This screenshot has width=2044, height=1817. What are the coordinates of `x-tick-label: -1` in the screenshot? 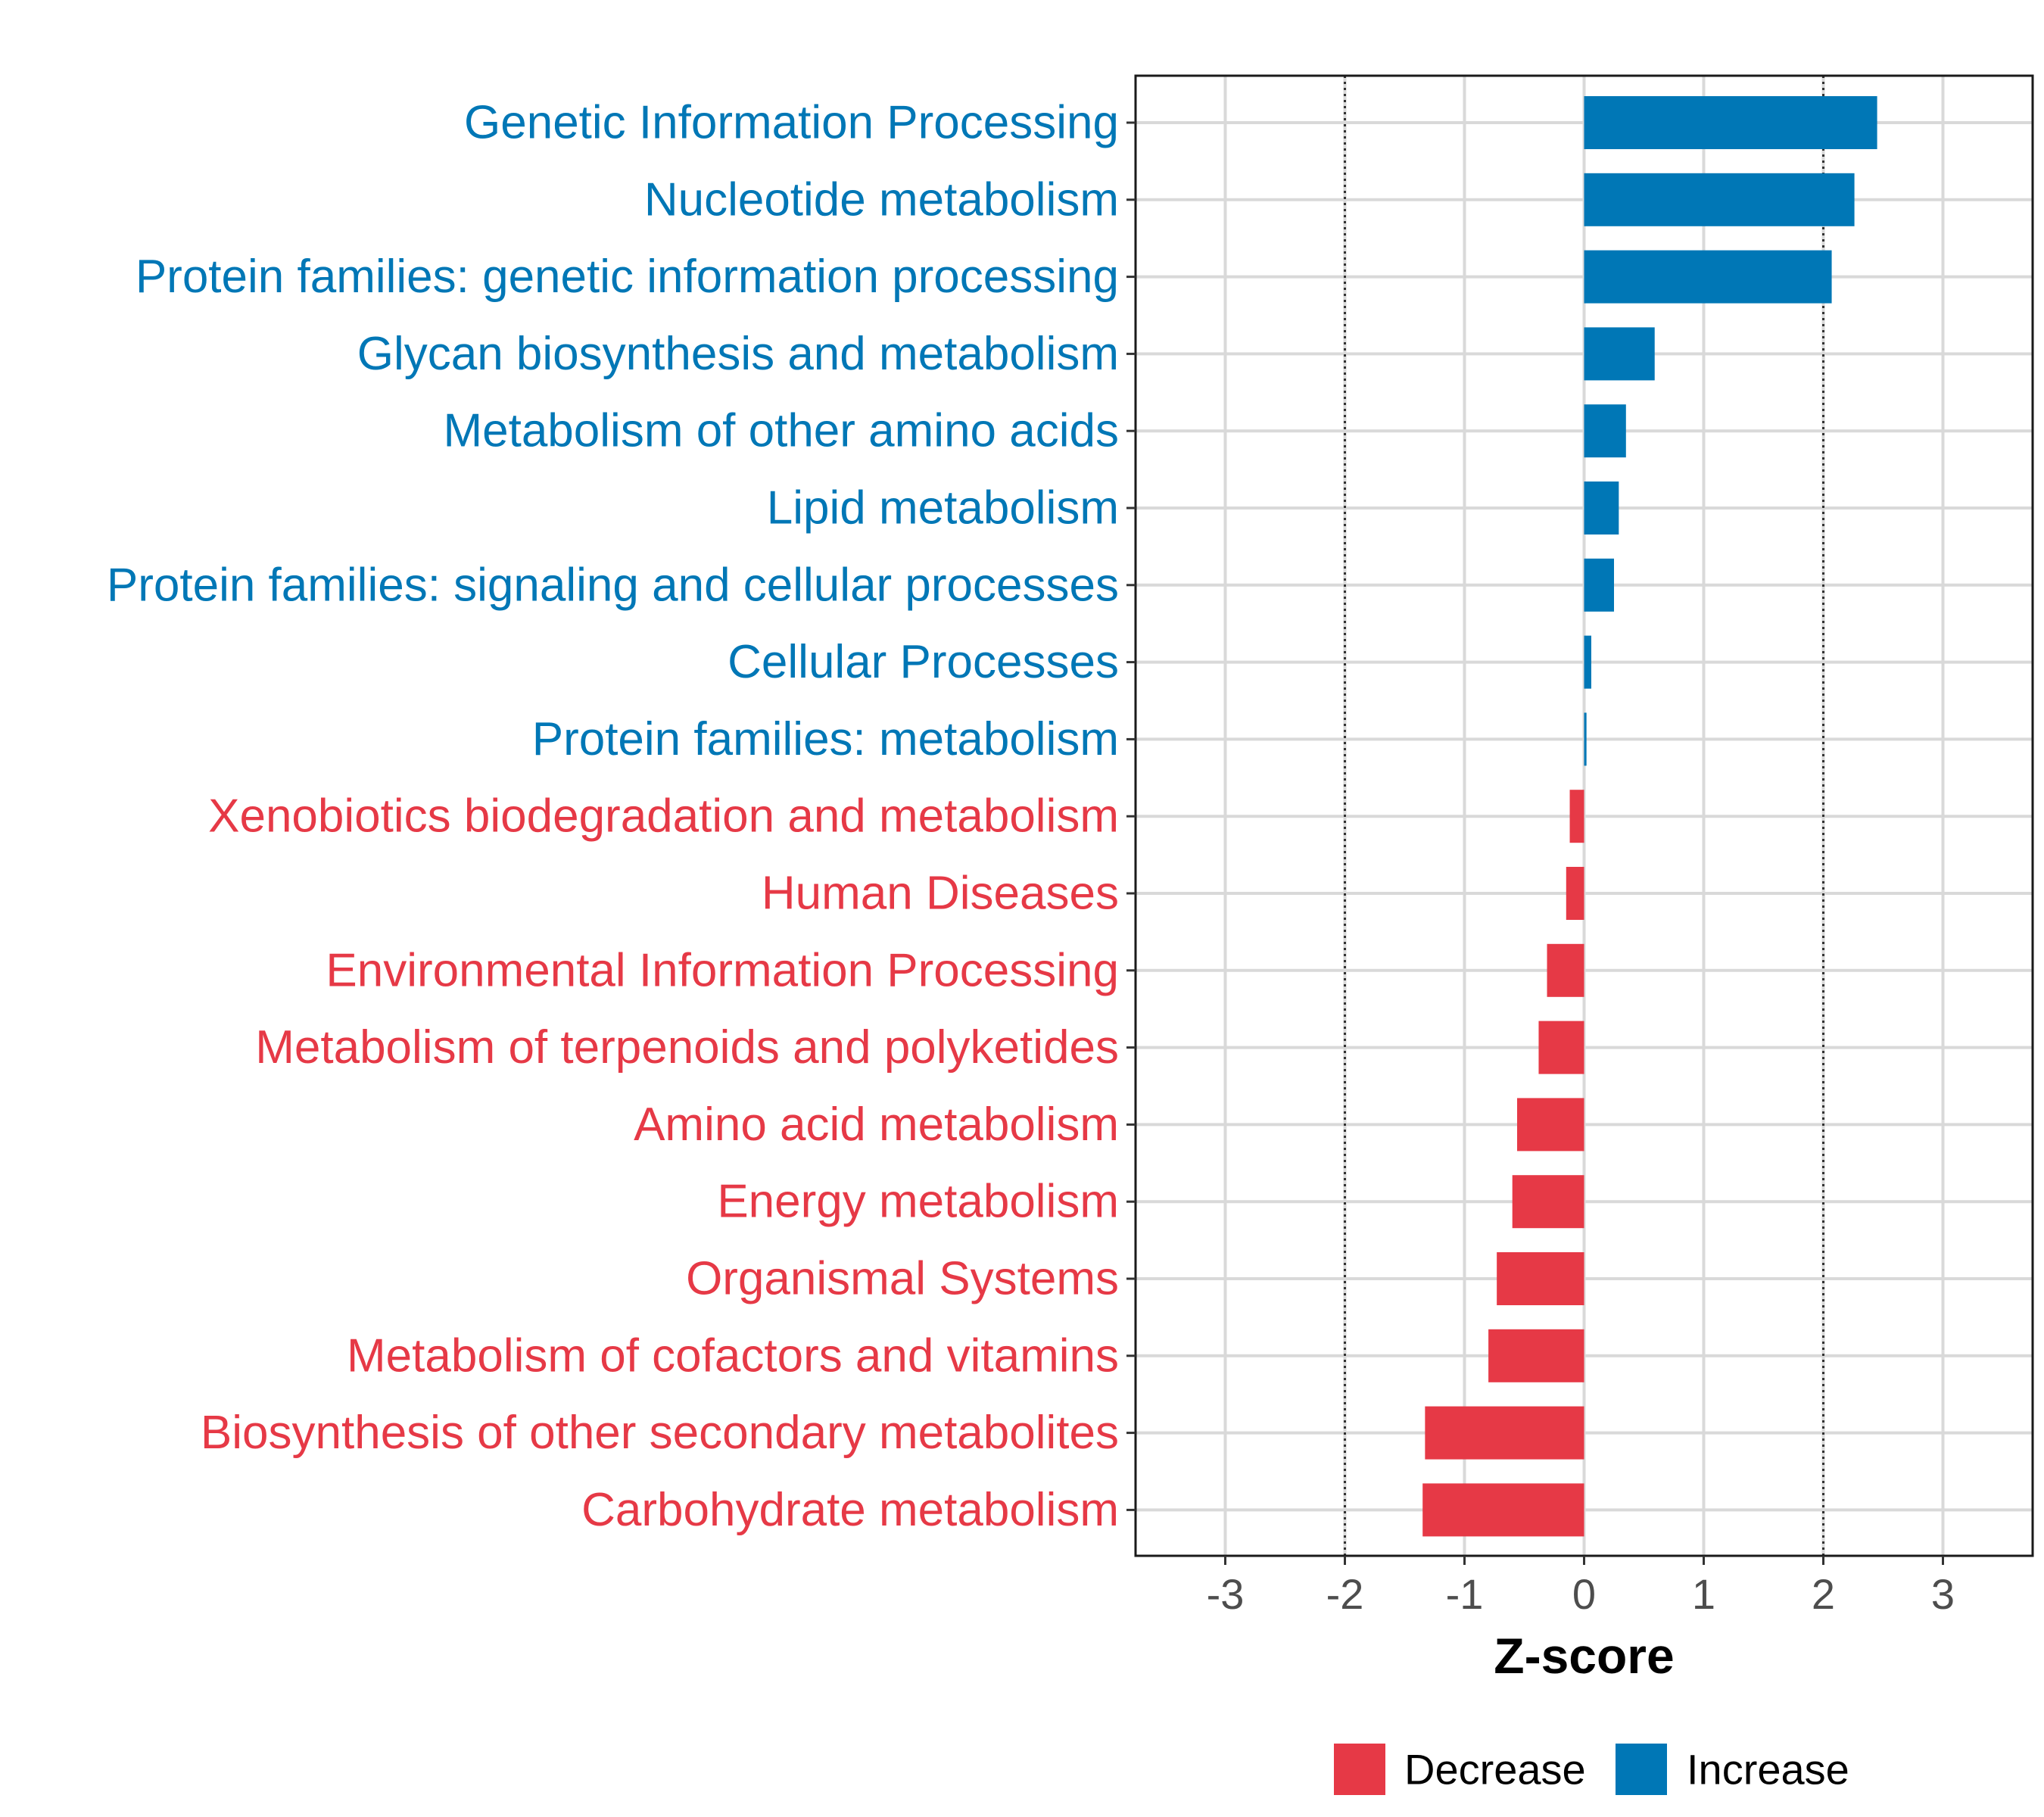 It's located at (1465, 1594).